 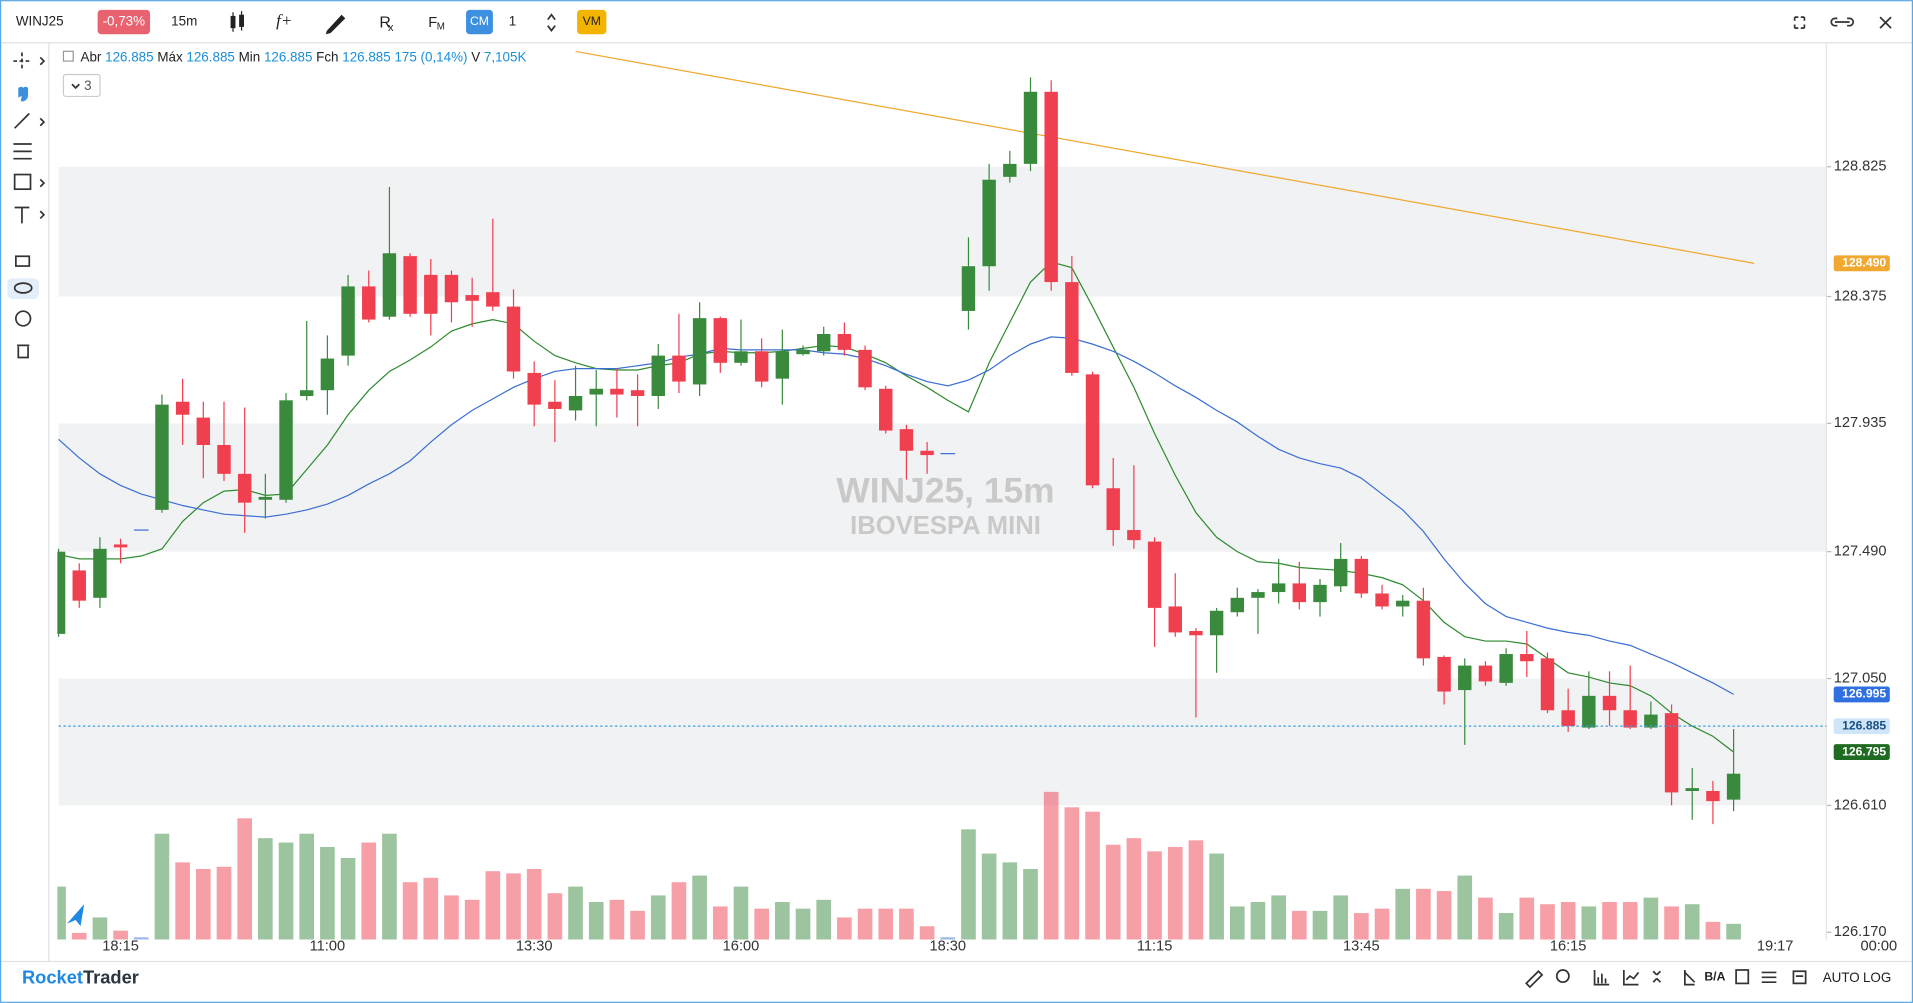 I want to click on ma-label-bg, so click(x=1861, y=694).